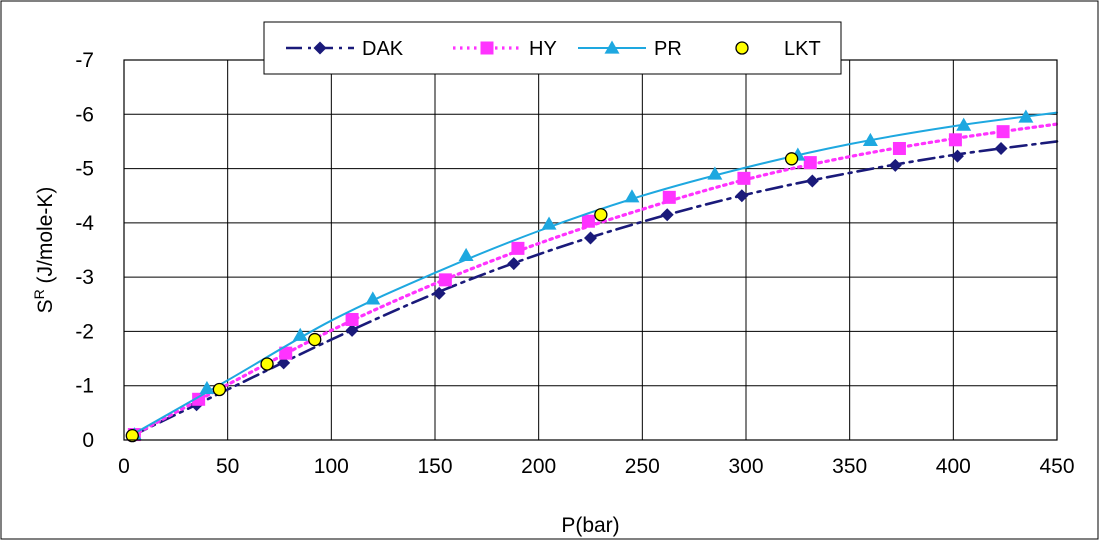  What do you see at coordinates (84, 386) in the screenshot?
I see `y-tick-label: -1` at bounding box center [84, 386].